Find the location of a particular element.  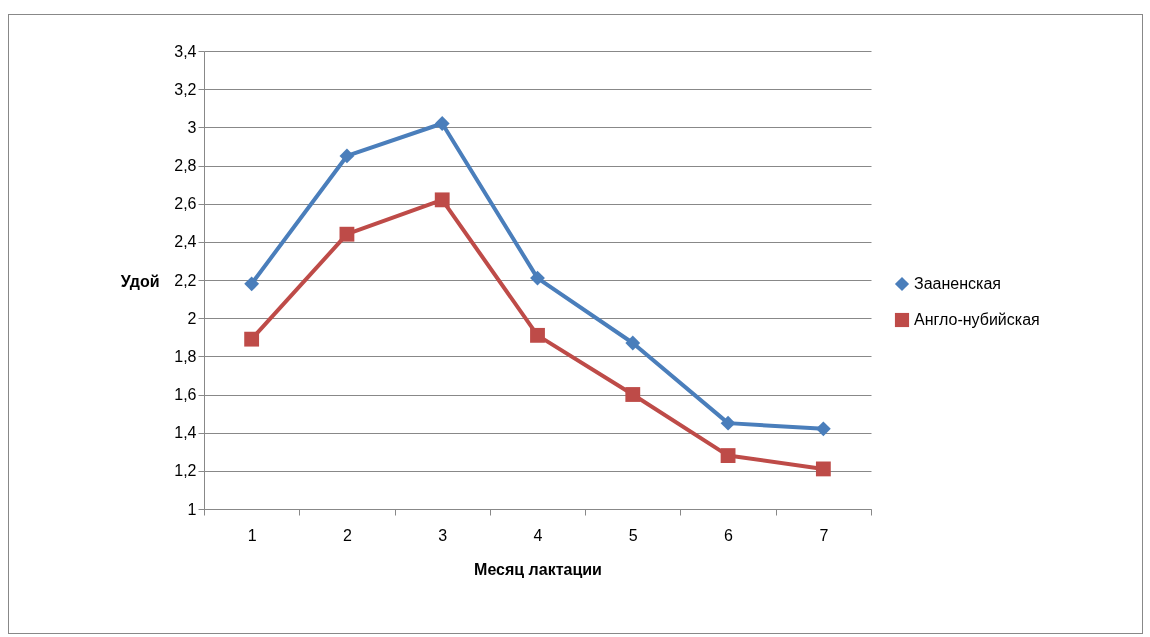

y-tick-label: 1,8 is located at coordinates (185, 356).